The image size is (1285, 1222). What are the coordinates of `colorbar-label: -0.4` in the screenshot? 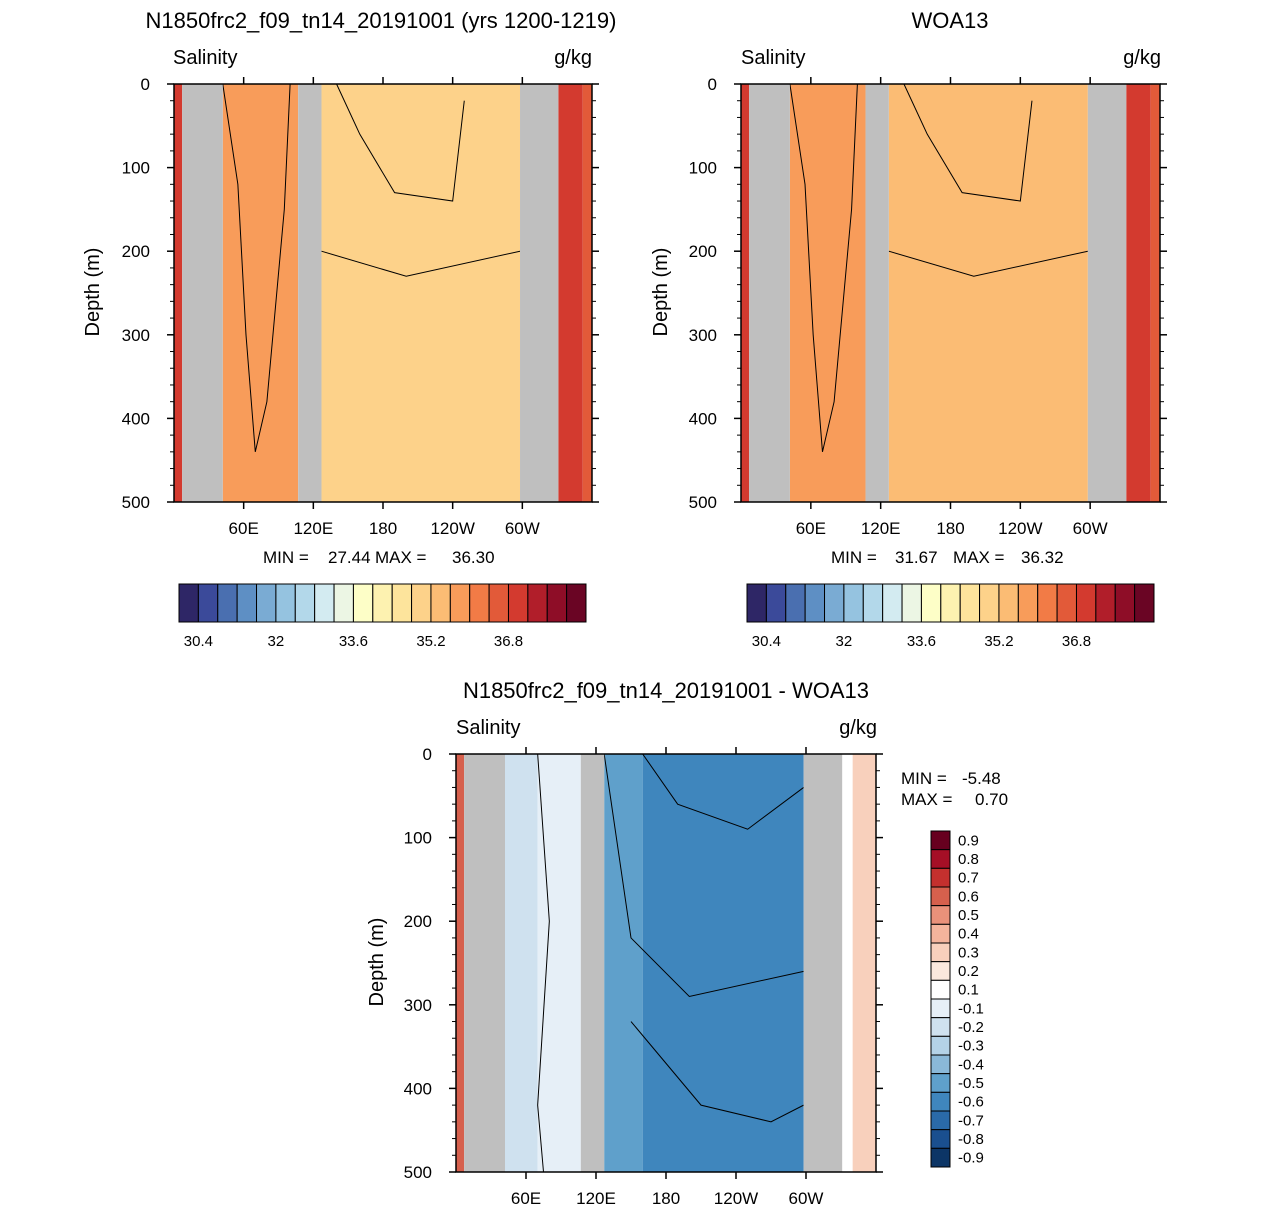 It's located at (971, 1064).